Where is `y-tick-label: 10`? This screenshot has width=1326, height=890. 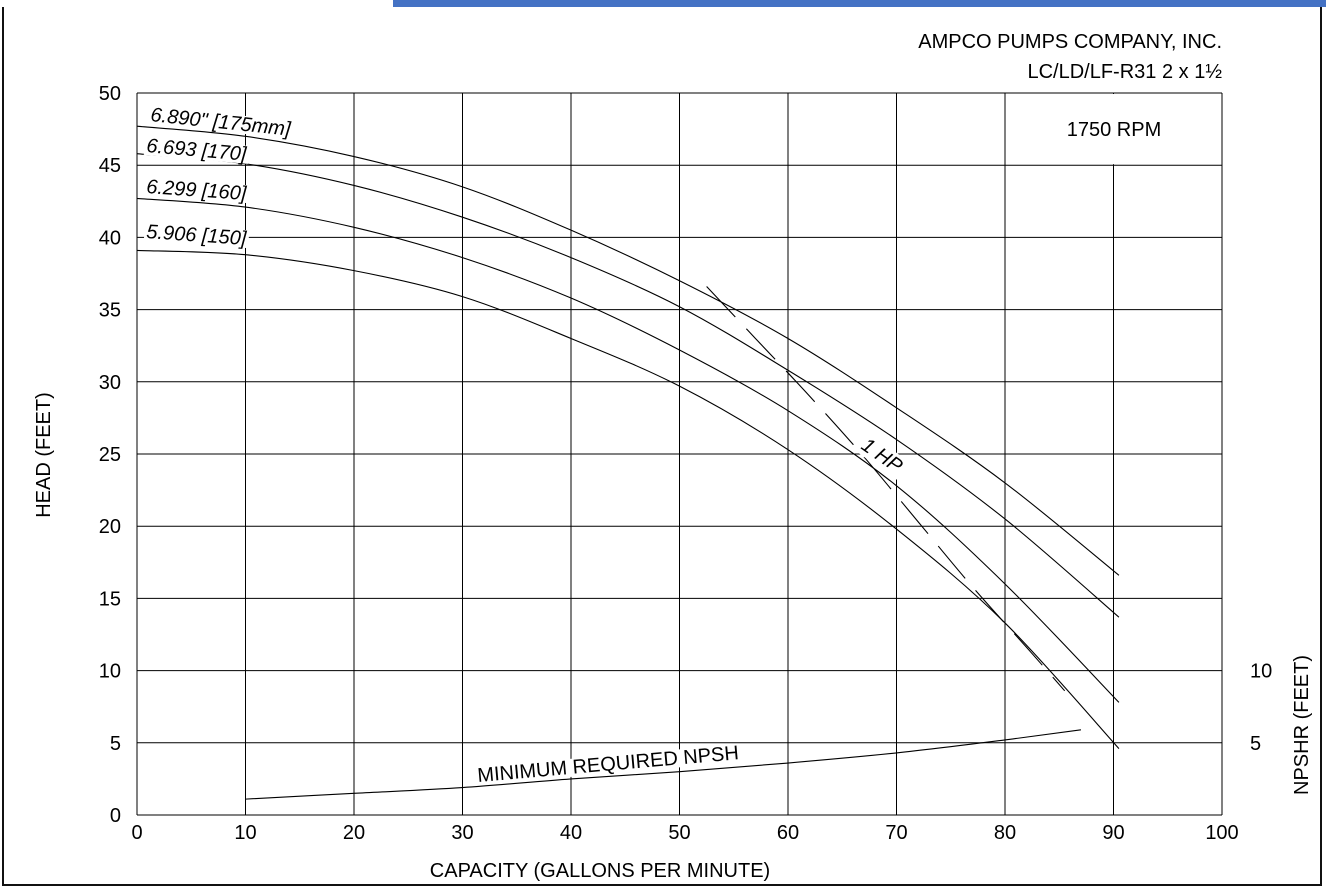
y-tick-label: 10 is located at coordinates (110, 672).